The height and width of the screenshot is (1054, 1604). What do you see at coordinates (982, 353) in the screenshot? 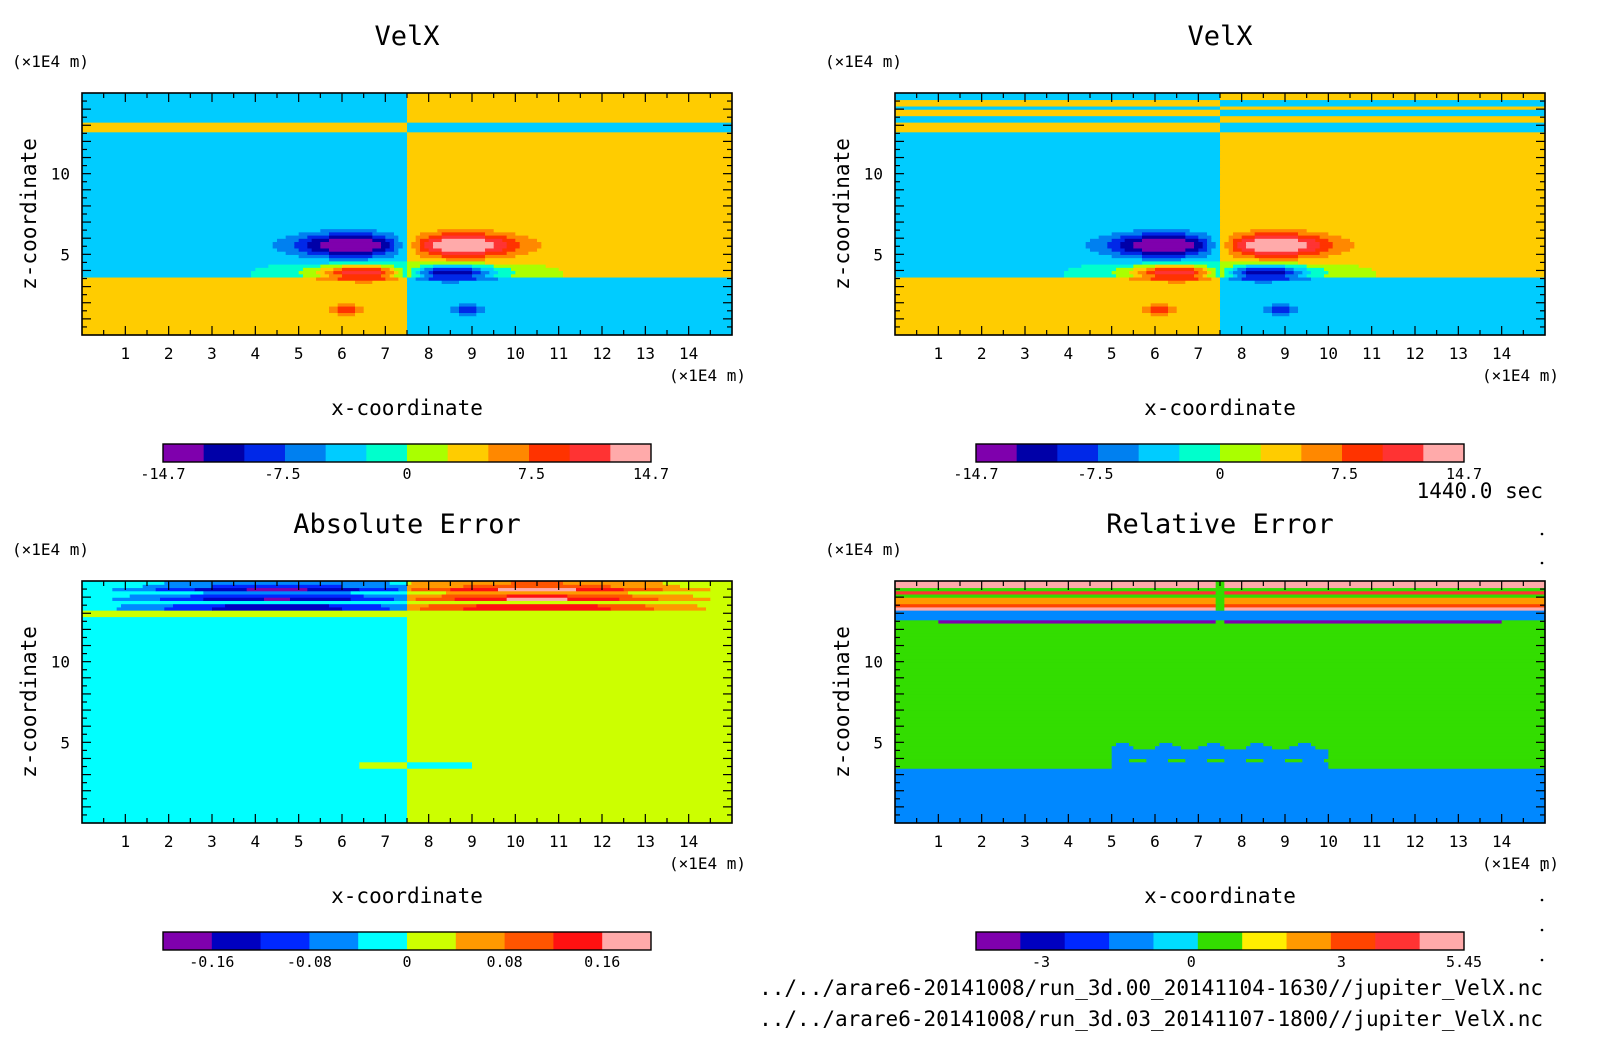
I see `x-tick-label: 2` at bounding box center [982, 353].